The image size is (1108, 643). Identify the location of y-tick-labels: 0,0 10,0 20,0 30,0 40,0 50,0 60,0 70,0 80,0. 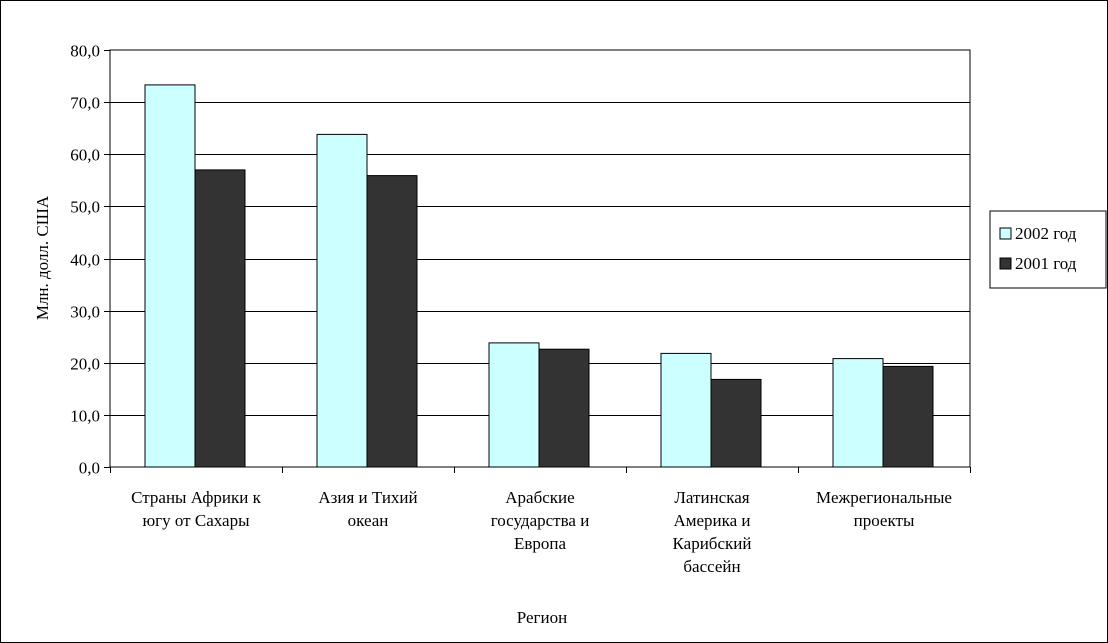
(85, 260).